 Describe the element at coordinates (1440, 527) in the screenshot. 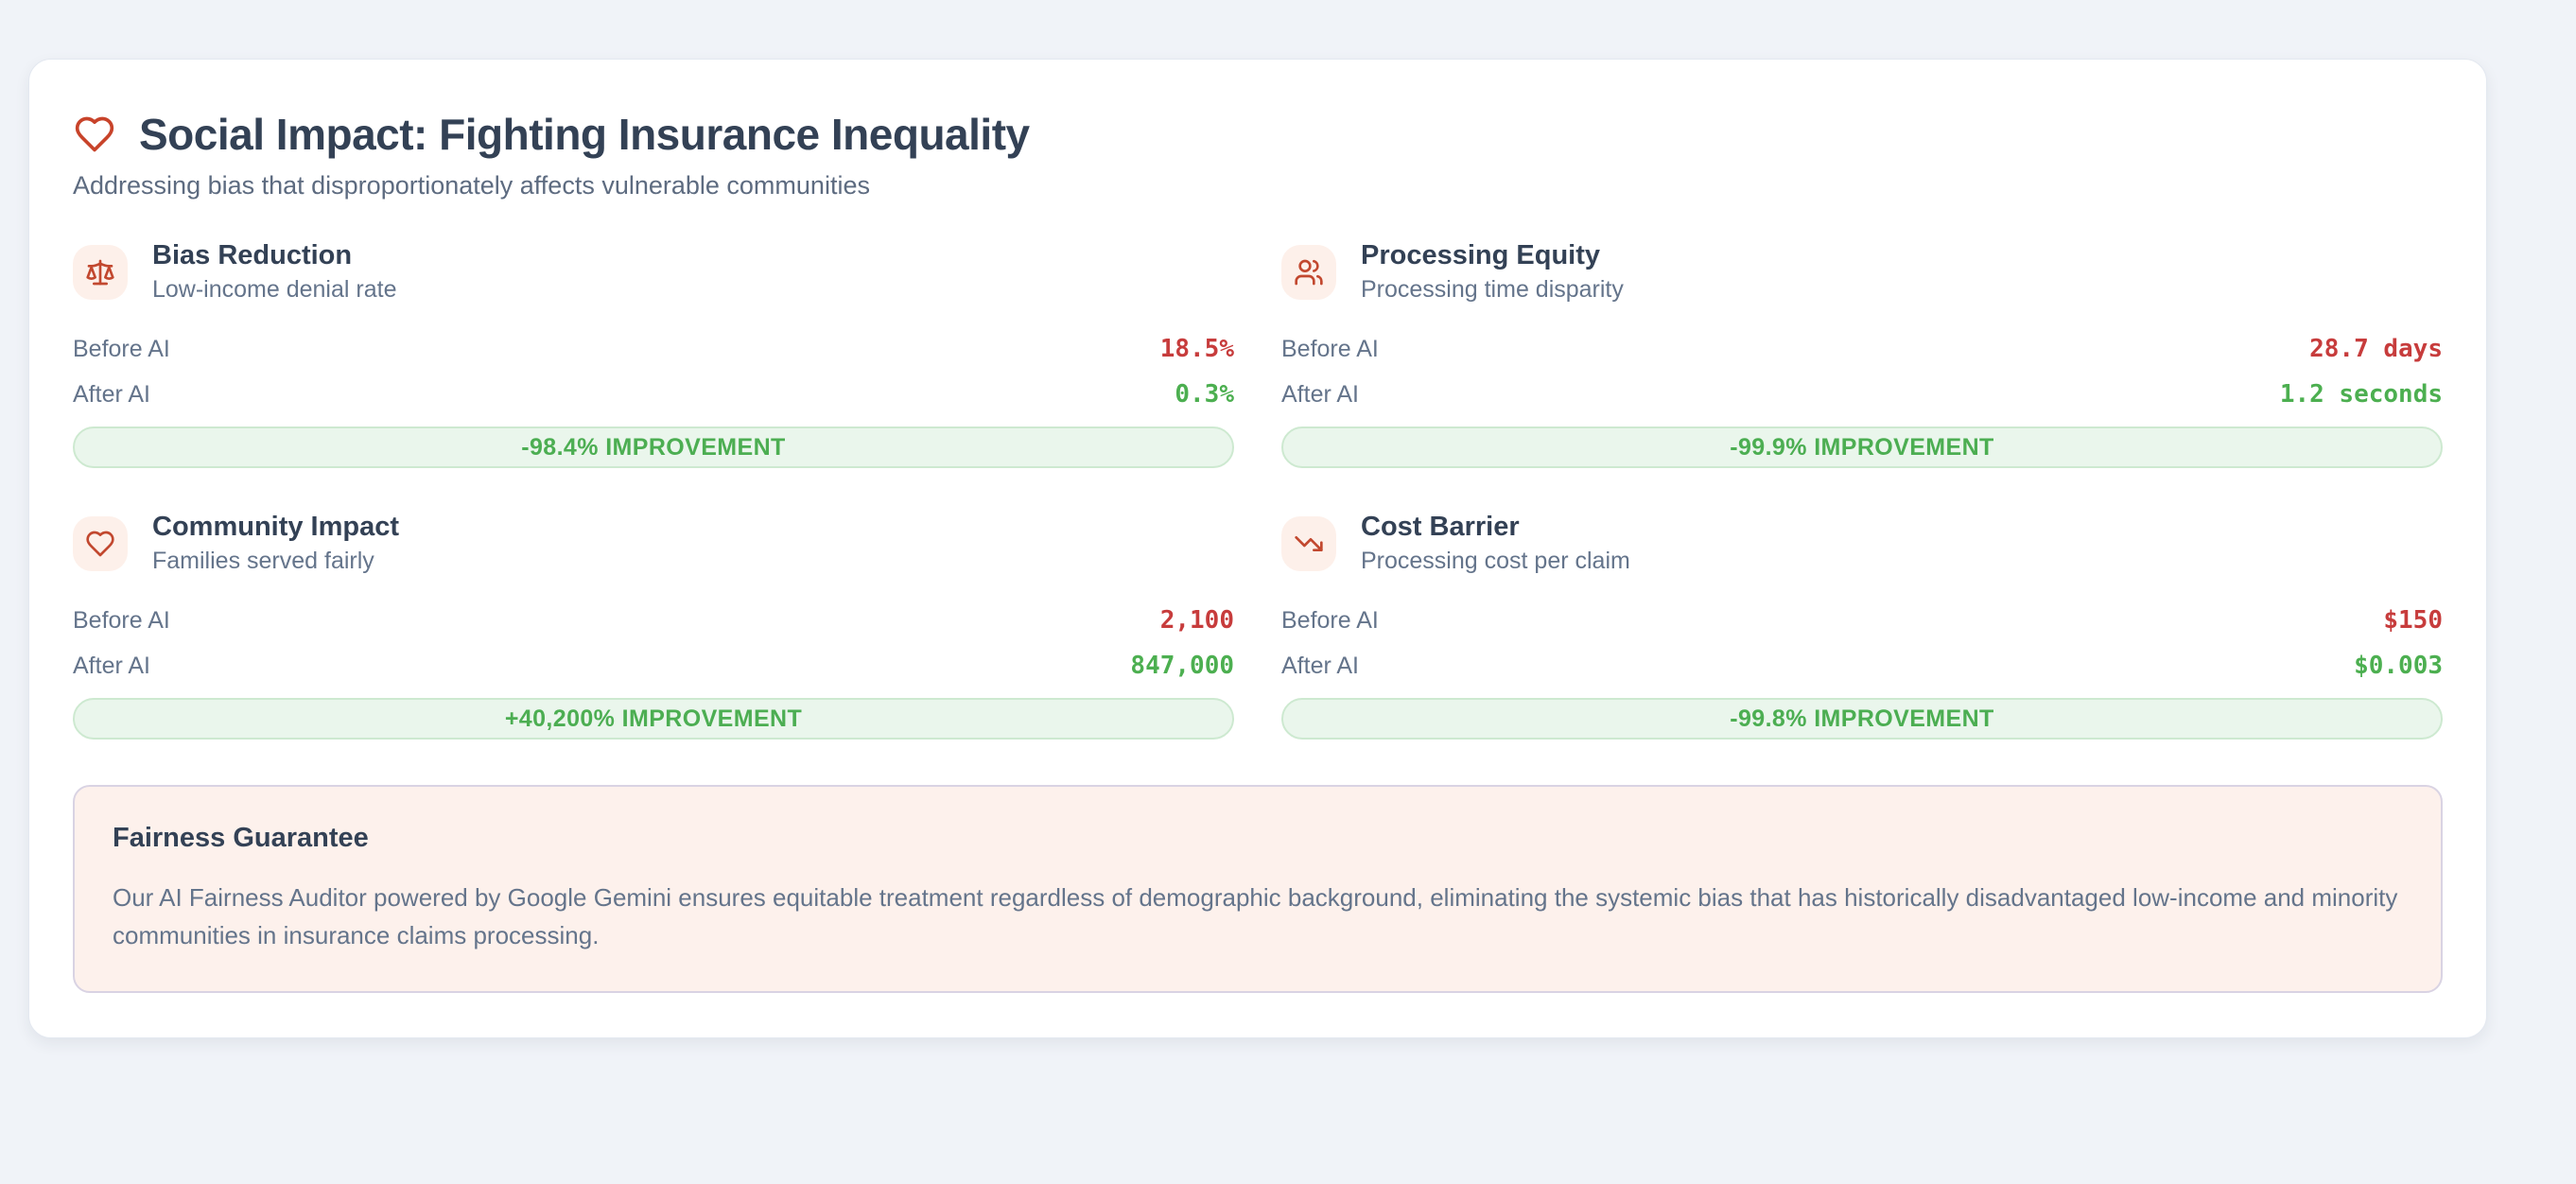

I see `metric-title: Cost Barrier` at that location.